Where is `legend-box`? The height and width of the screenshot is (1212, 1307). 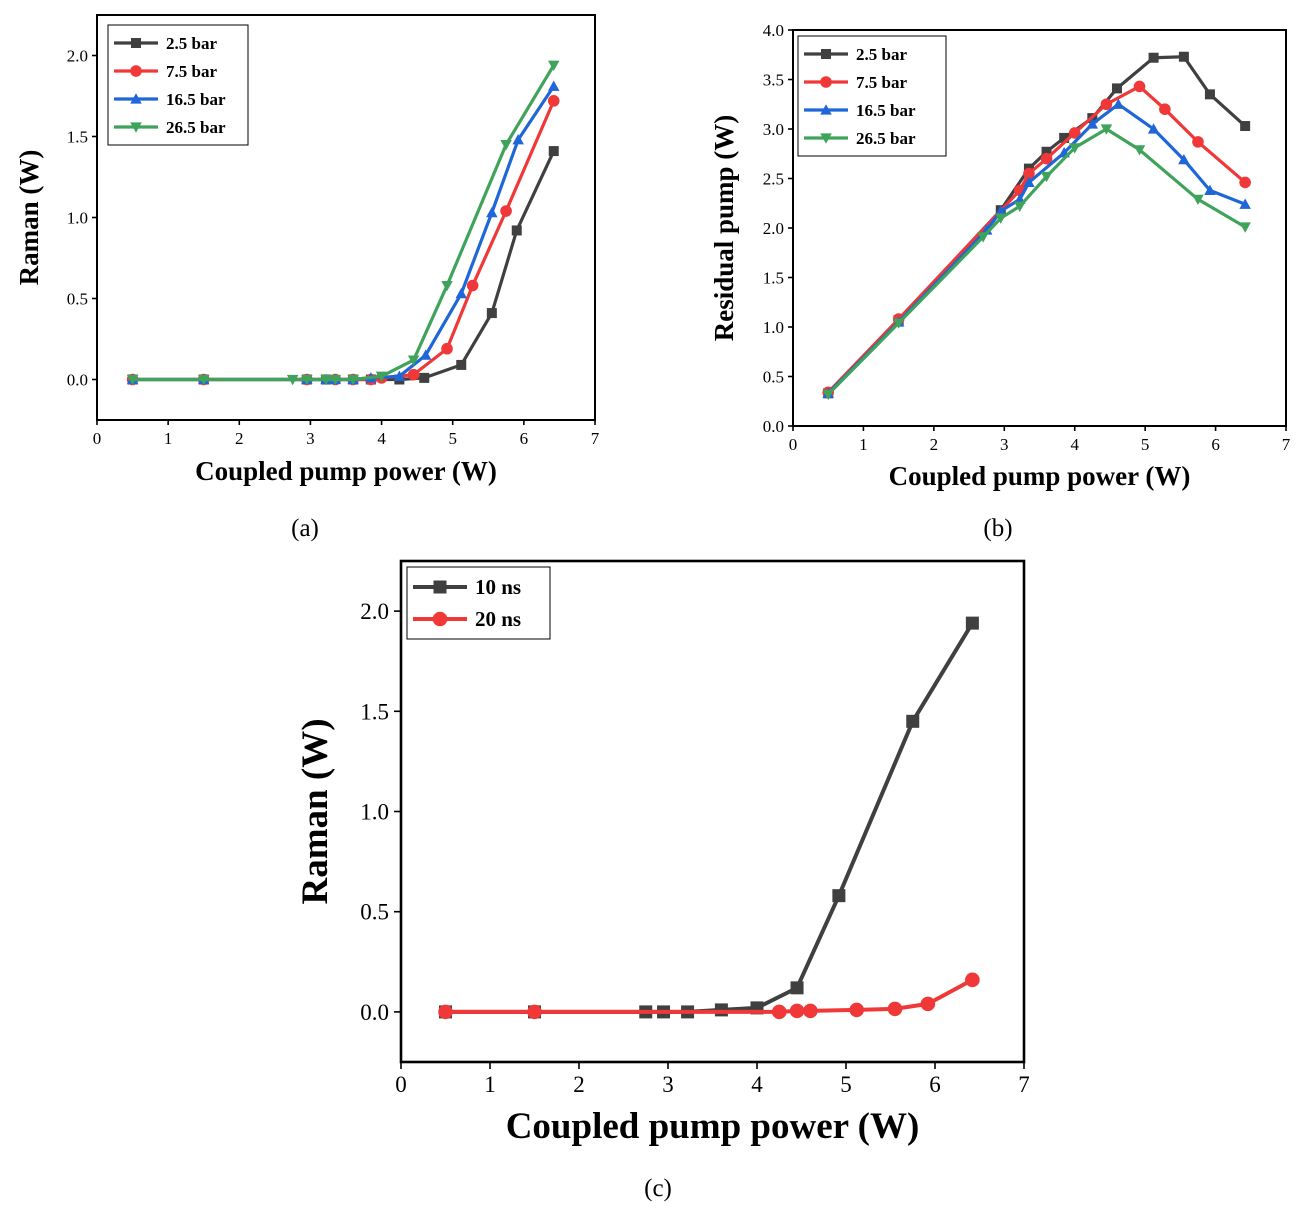
legend-box is located at coordinates (478, 603).